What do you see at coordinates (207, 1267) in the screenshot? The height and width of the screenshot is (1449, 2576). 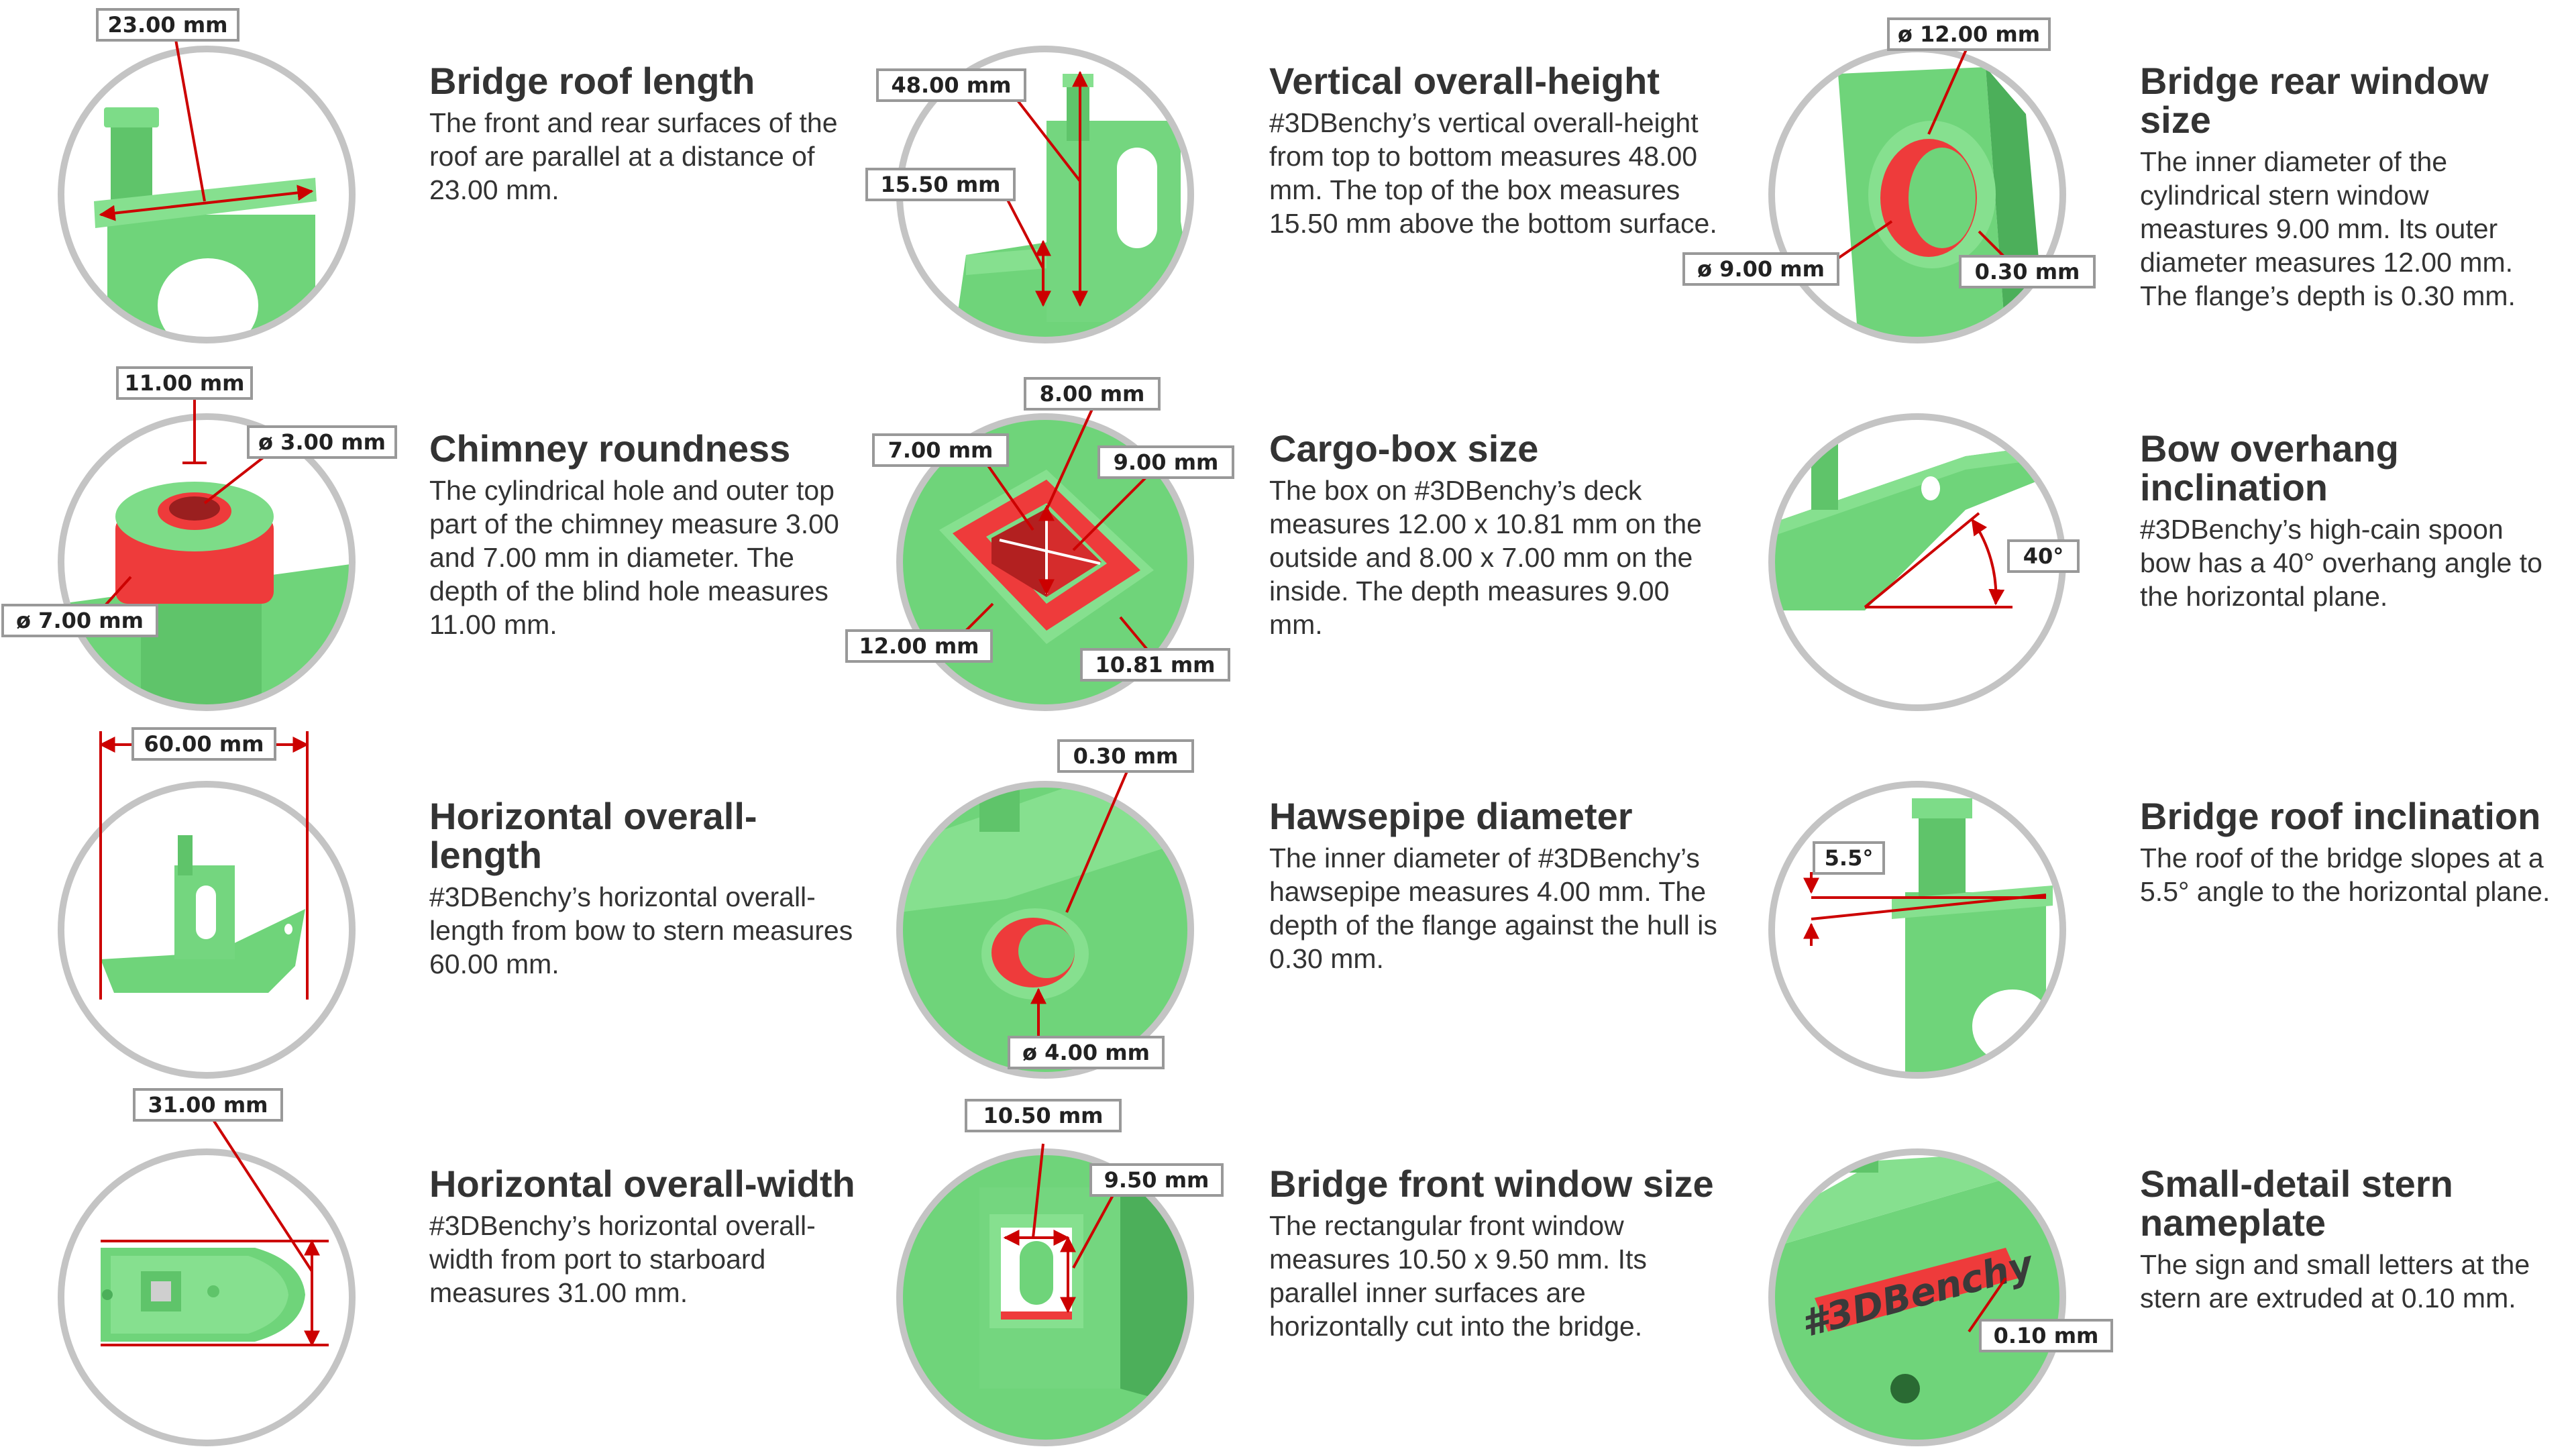 I see `horizontal-overall-width-illustration: 31.00 mm` at bounding box center [207, 1267].